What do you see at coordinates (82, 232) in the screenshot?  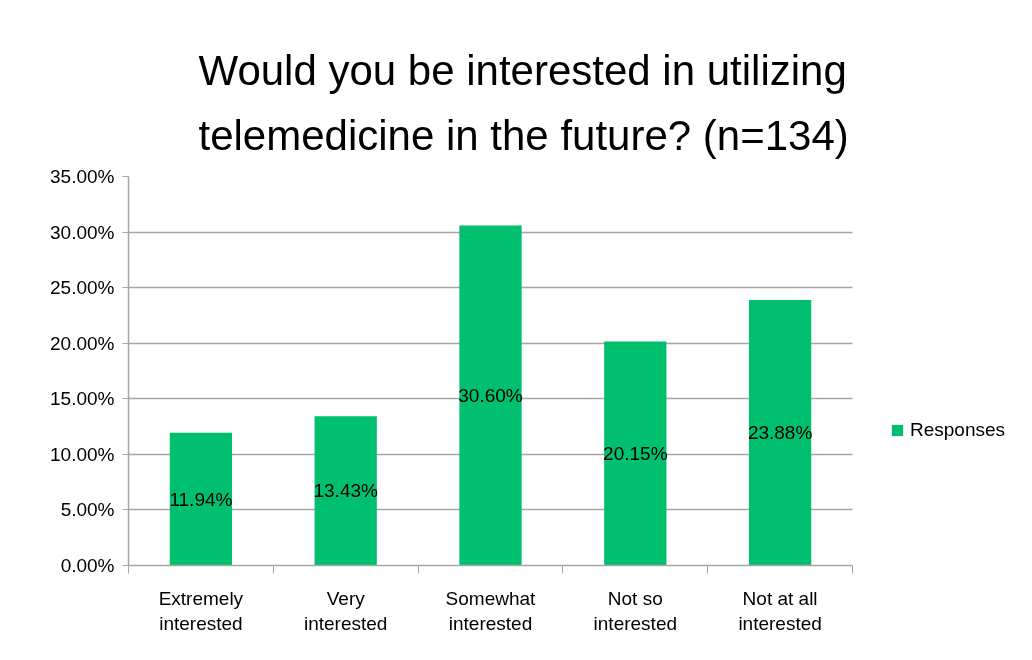 I see `y-tick-label: 30.00%` at bounding box center [82, 232].